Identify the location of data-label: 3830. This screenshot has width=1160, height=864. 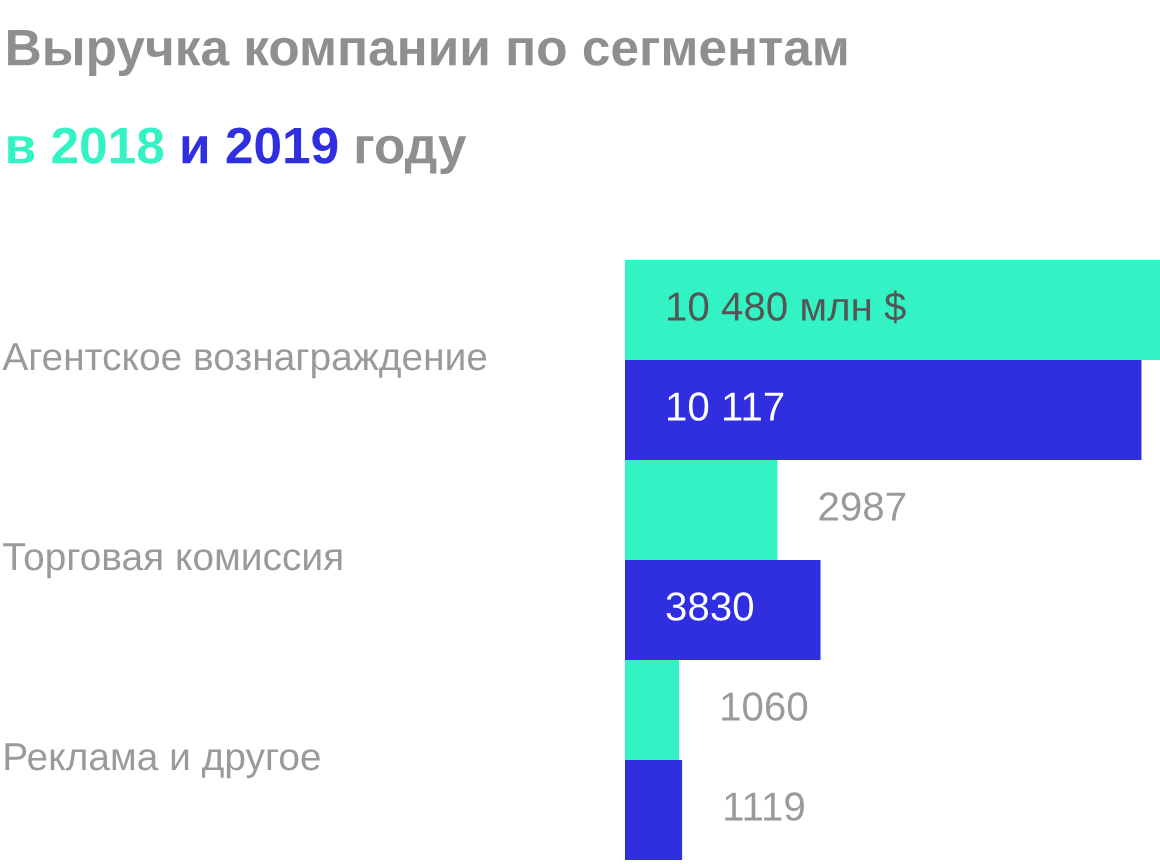
(710, 606).